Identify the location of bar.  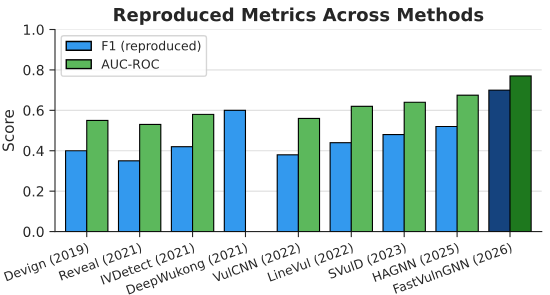
(235, 171).